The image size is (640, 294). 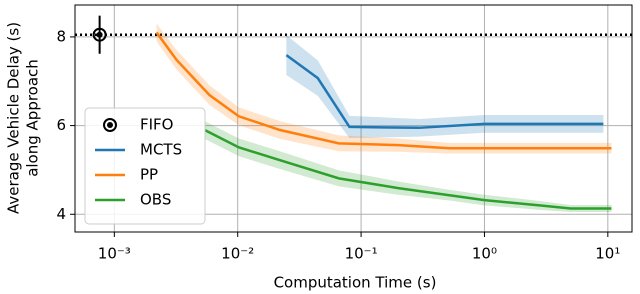 I want to click on legend-label: OBS, so click(x=155, y=200).